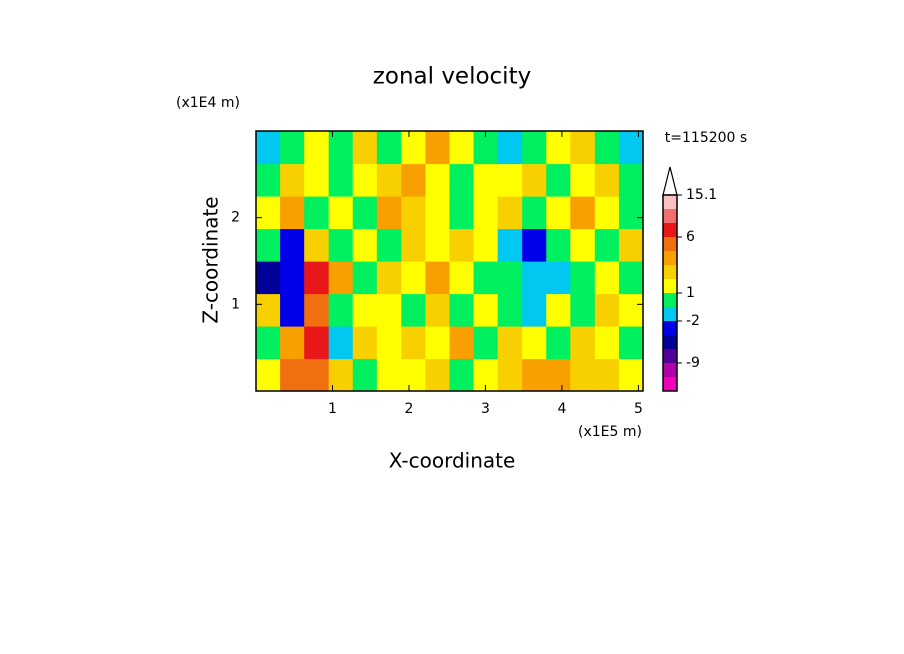 The height and width of the screenshot is (654, 904). I want to click on x-tick-label: 1, so click(332, 409).